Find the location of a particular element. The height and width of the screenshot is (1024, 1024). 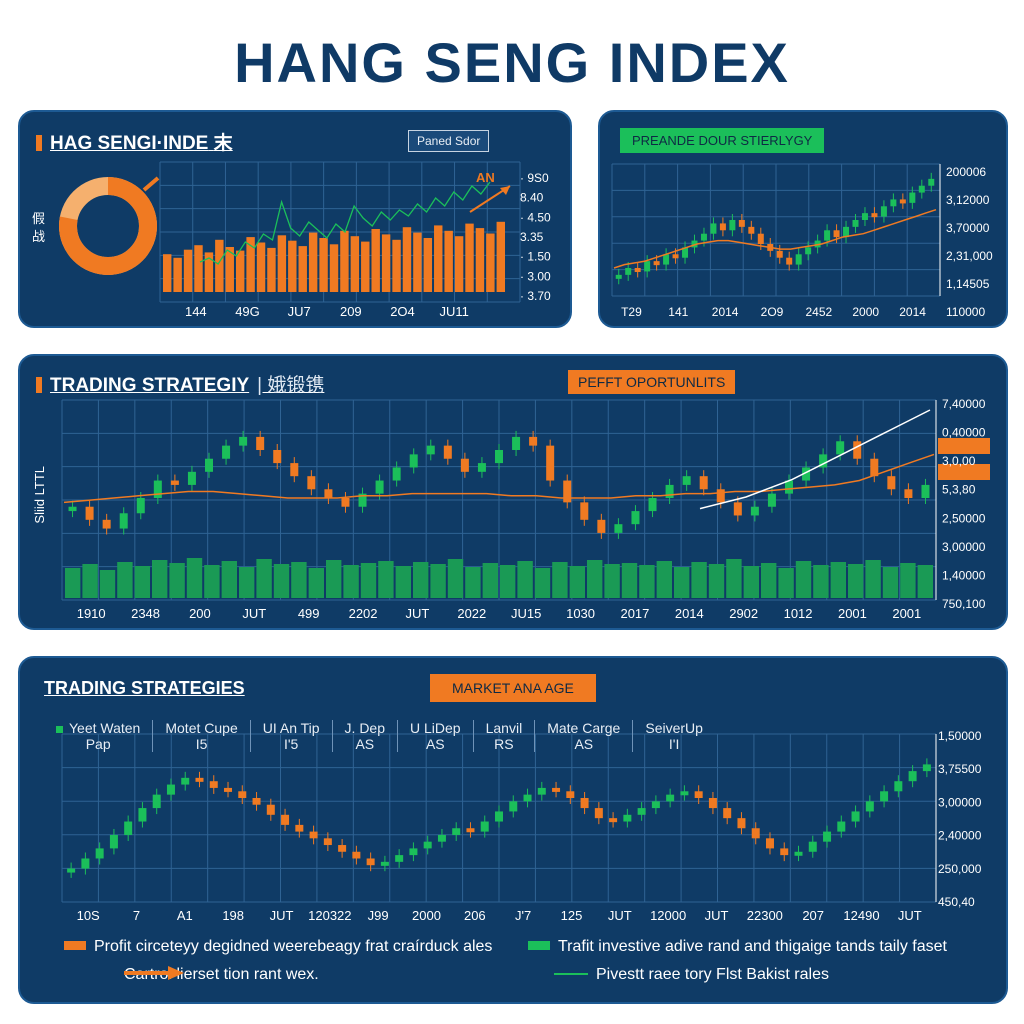

column-header: U LiDep AS is located at coordinates (436, 736).